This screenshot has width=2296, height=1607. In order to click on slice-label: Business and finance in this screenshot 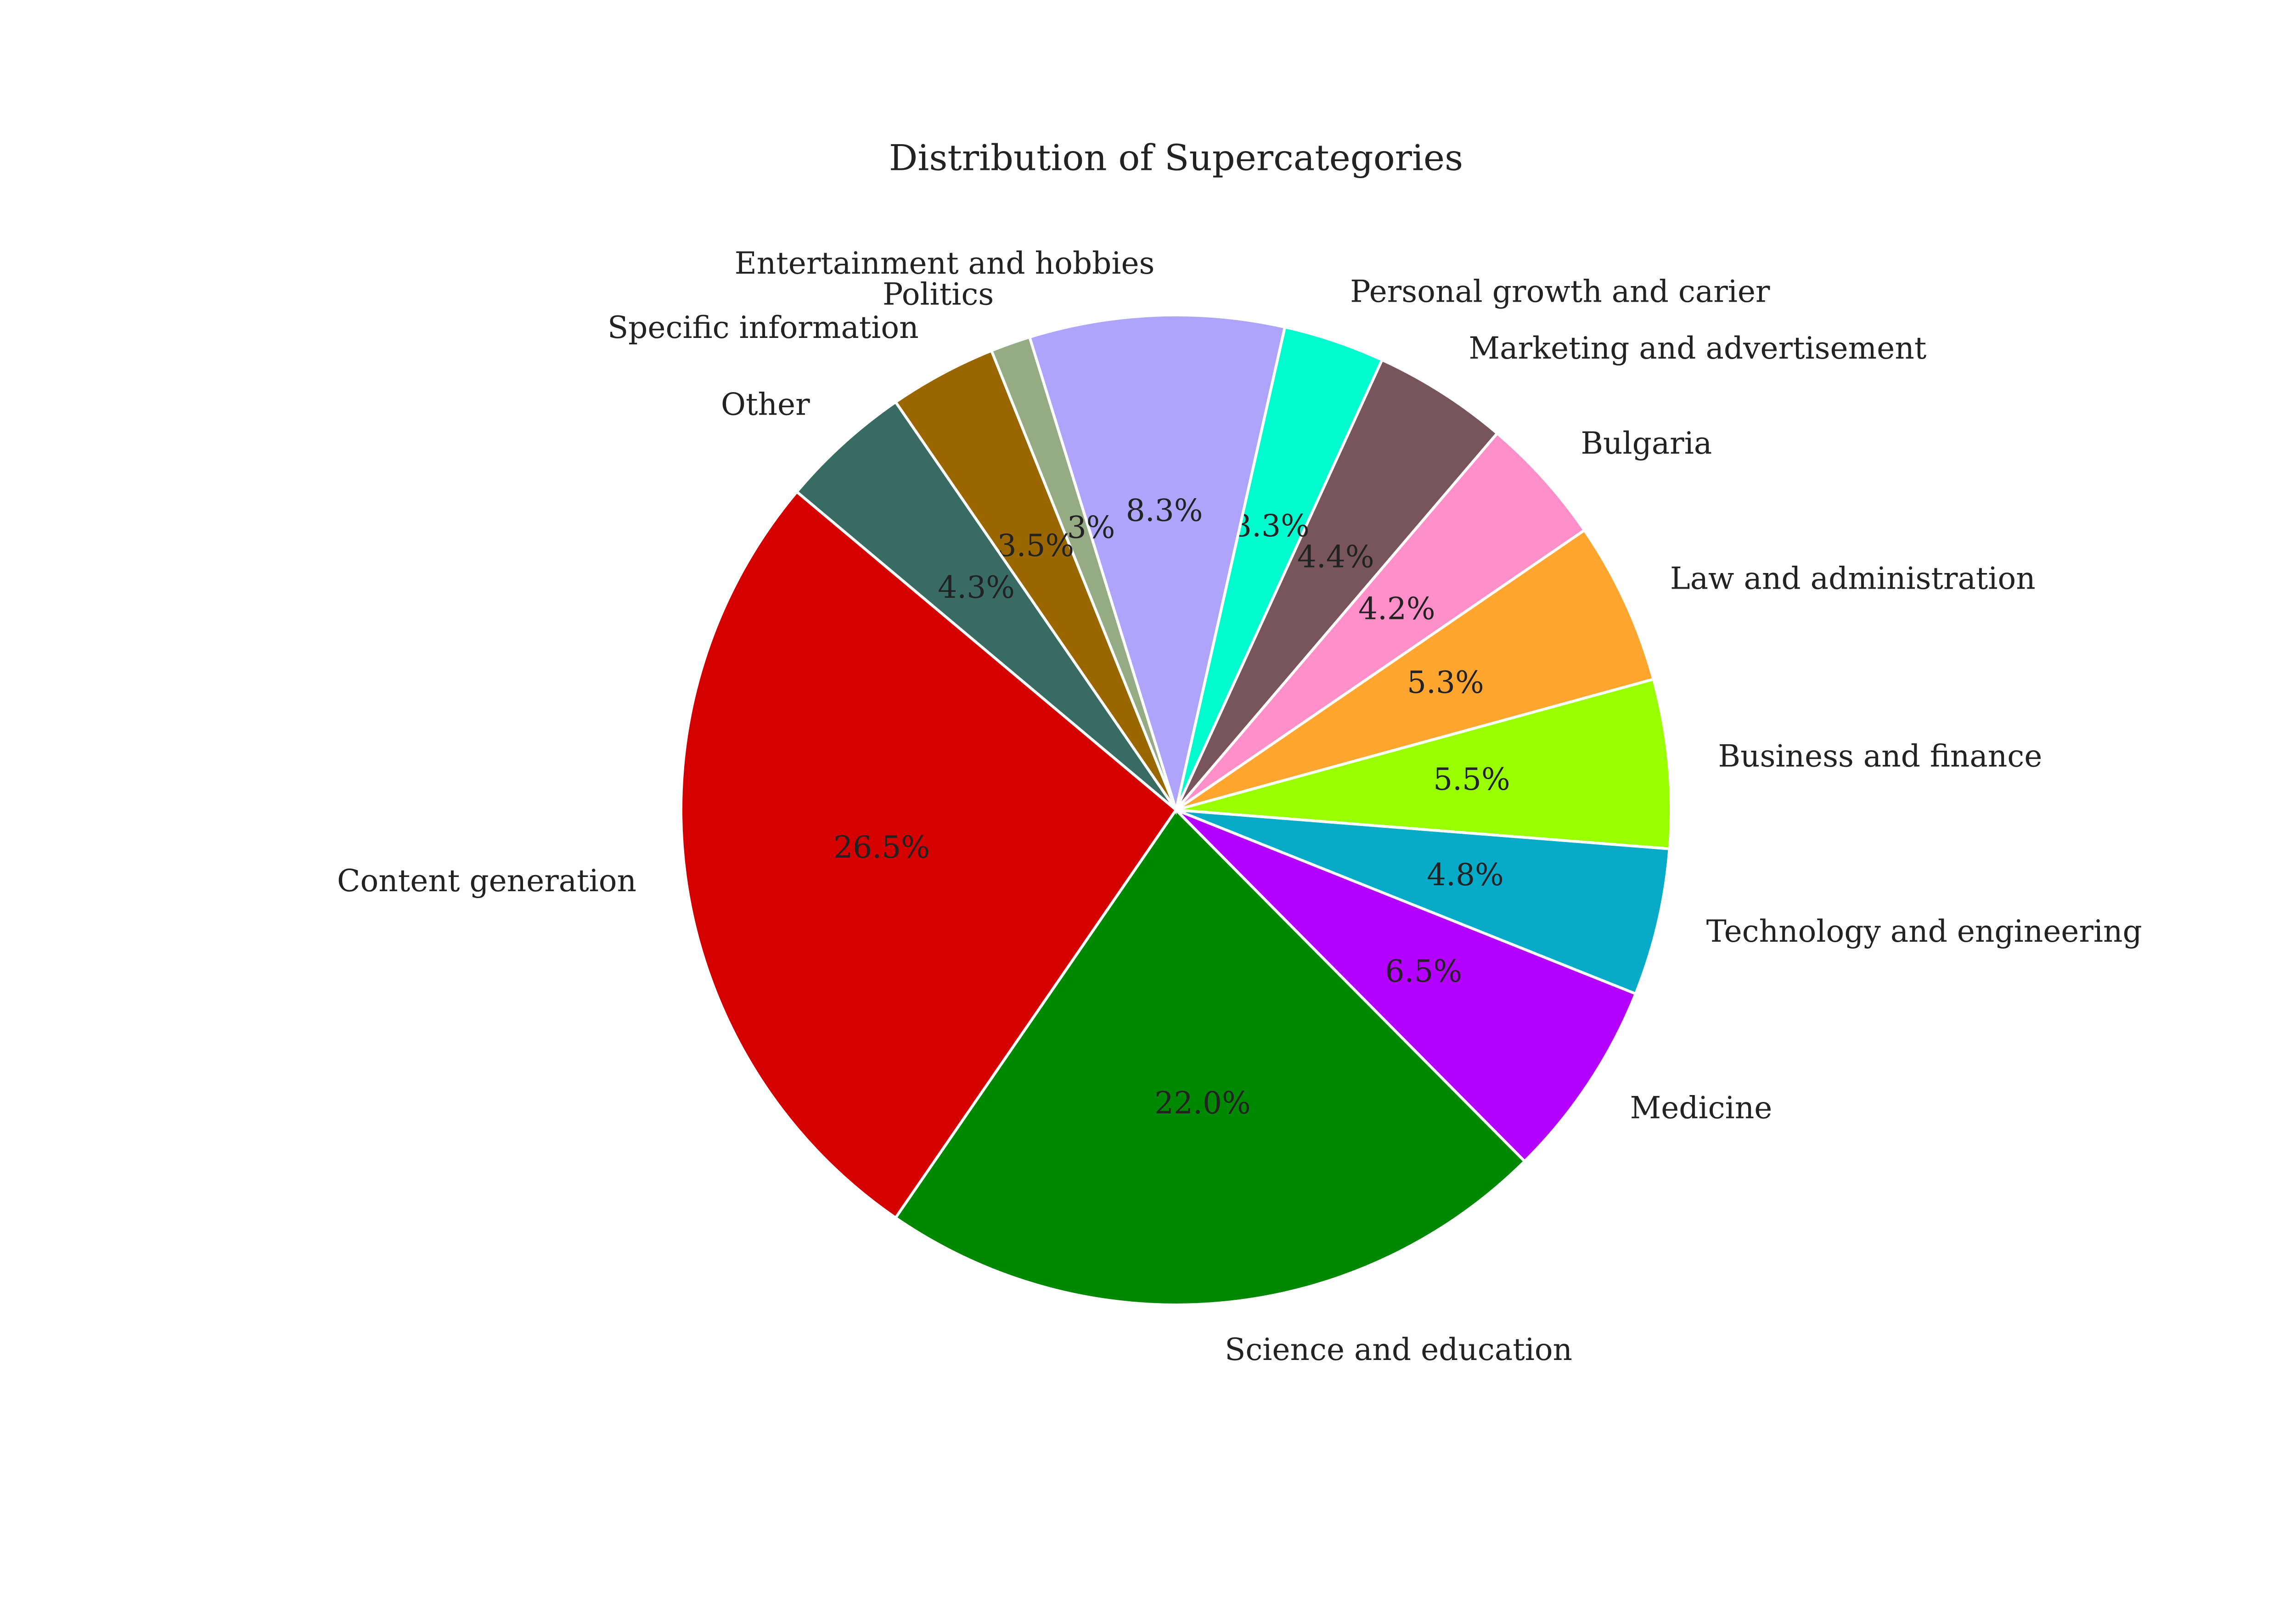, I will do `click(1880, 756)`.